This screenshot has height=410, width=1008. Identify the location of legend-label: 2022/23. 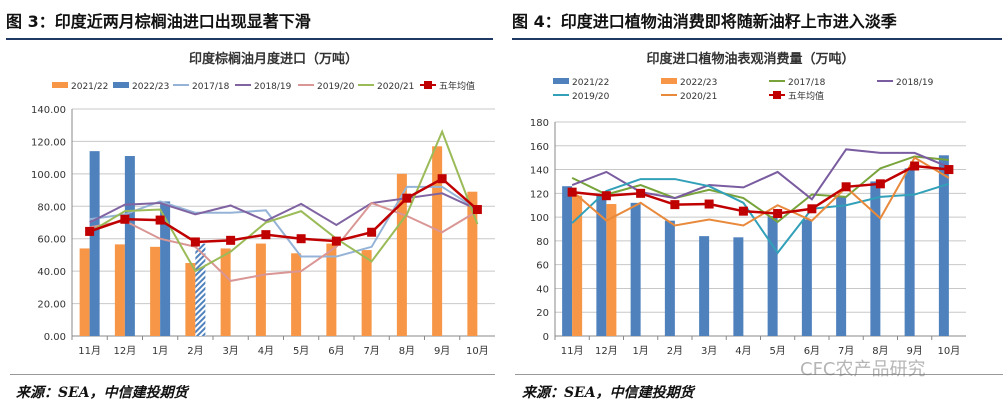
(150, 87).